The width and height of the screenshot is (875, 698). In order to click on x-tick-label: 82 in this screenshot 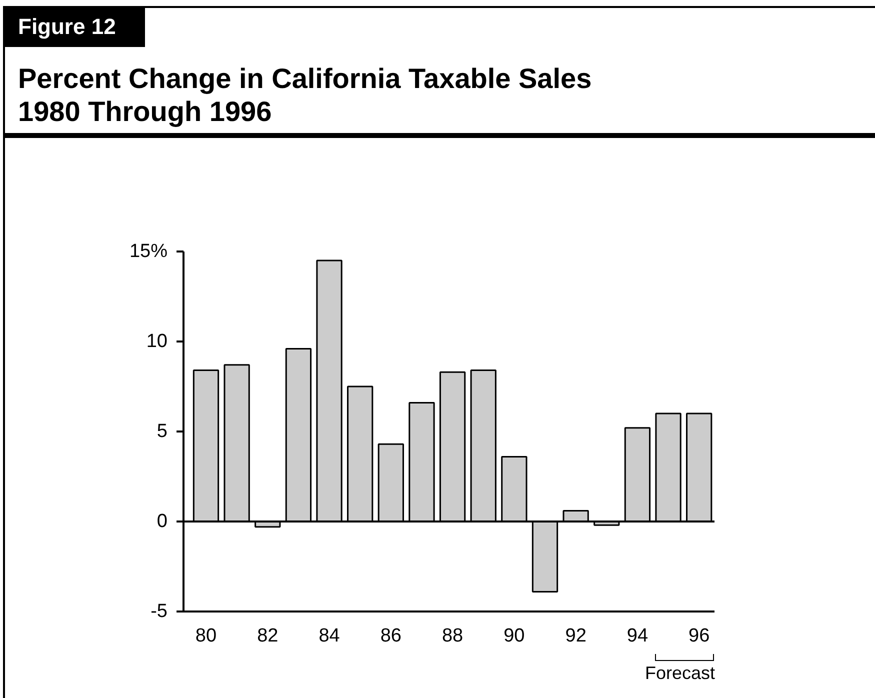, I will do `click(267, 636)`.